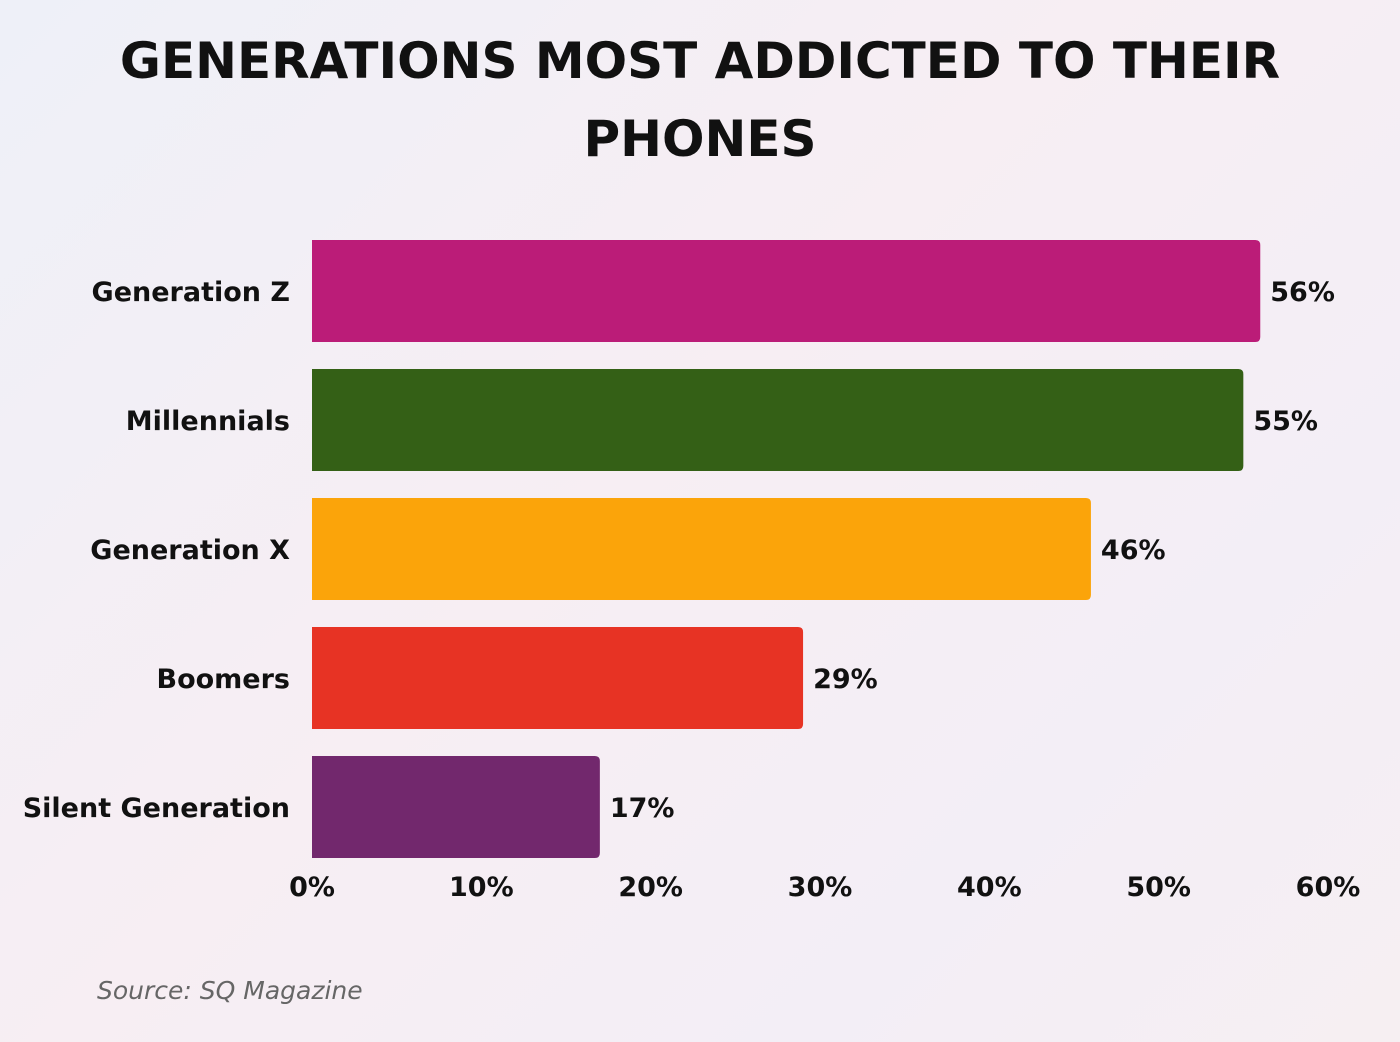 The width and height of the screenshot is (1400, 1042). What do you see at coordinates (456, 807) in the screenshot?
I see `bar-silent-generation` at bounding box center [456, 807].